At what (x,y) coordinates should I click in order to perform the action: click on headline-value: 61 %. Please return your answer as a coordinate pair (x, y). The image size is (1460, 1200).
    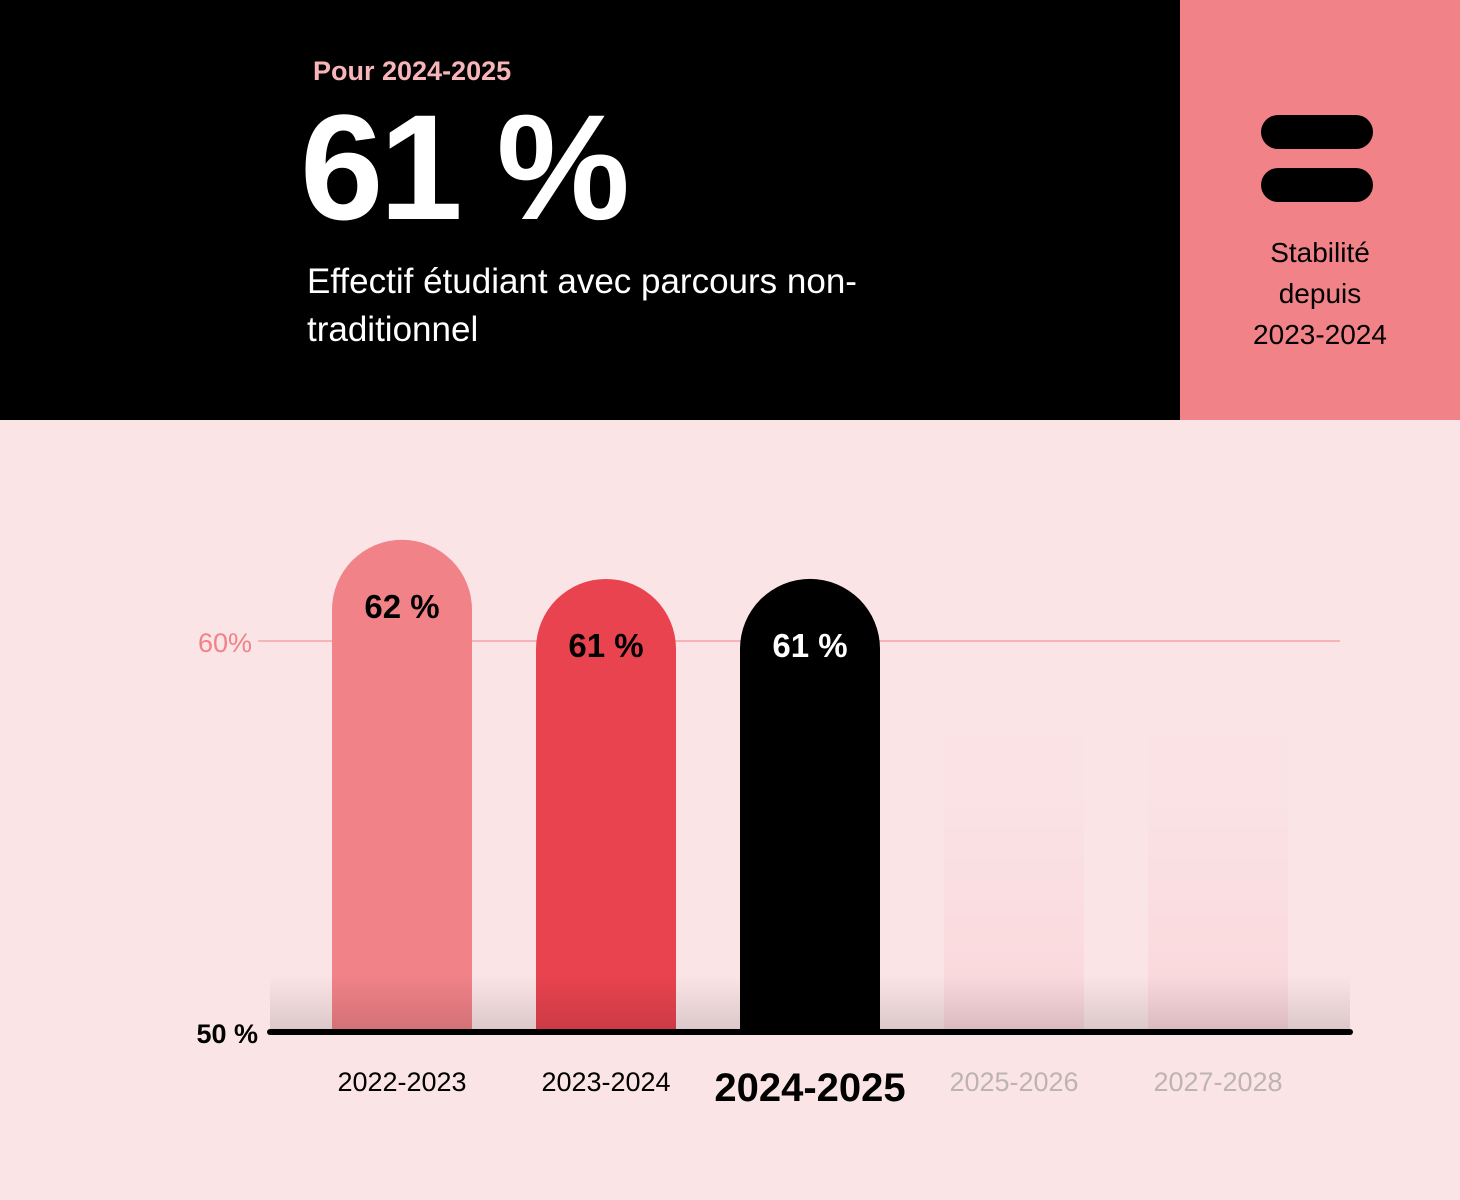
    Looking at the image, I should click on (465, 167).